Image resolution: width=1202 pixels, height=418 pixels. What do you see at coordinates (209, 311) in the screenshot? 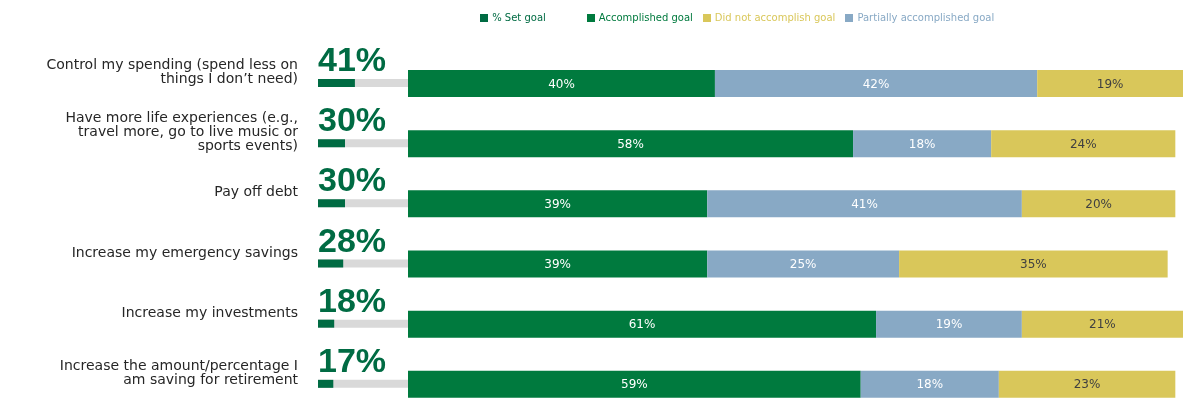
I see `y-tick-label: Increase my investments` at bounding box center [209, 311].